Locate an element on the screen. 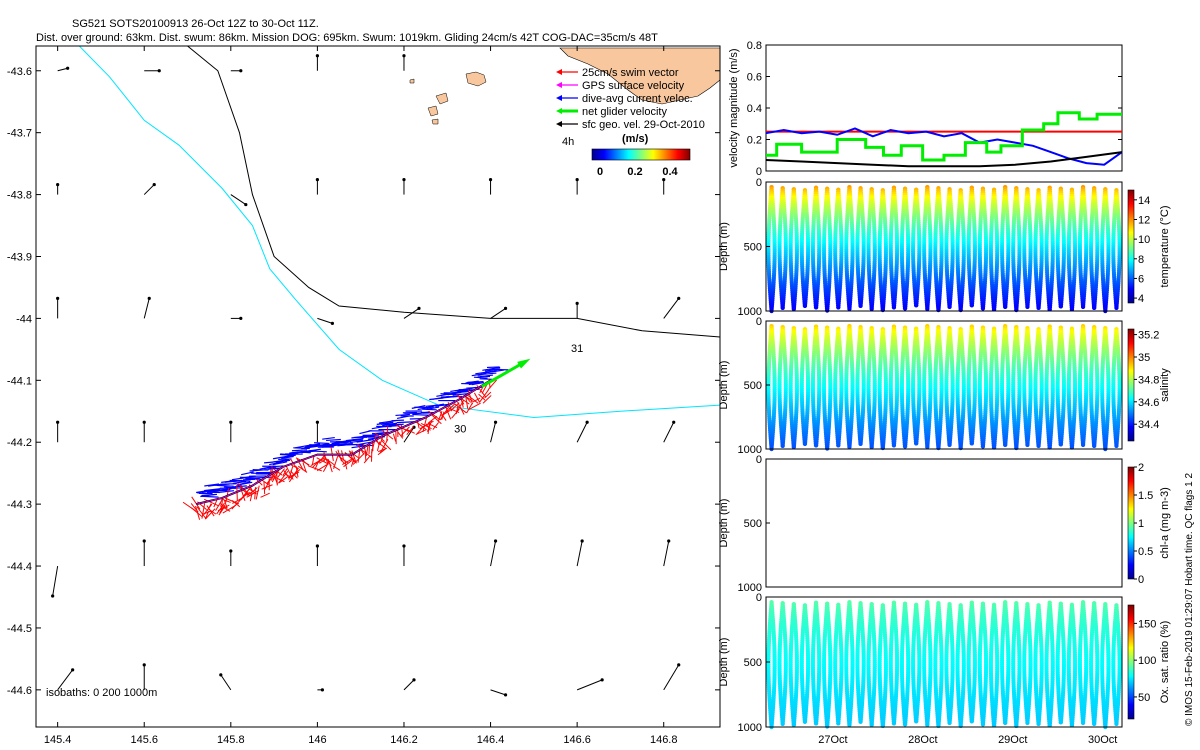 The width and height of the screenshot is (1200, 750). vel-y-tick-label: 0.8 is located at coordinates (754, 46).